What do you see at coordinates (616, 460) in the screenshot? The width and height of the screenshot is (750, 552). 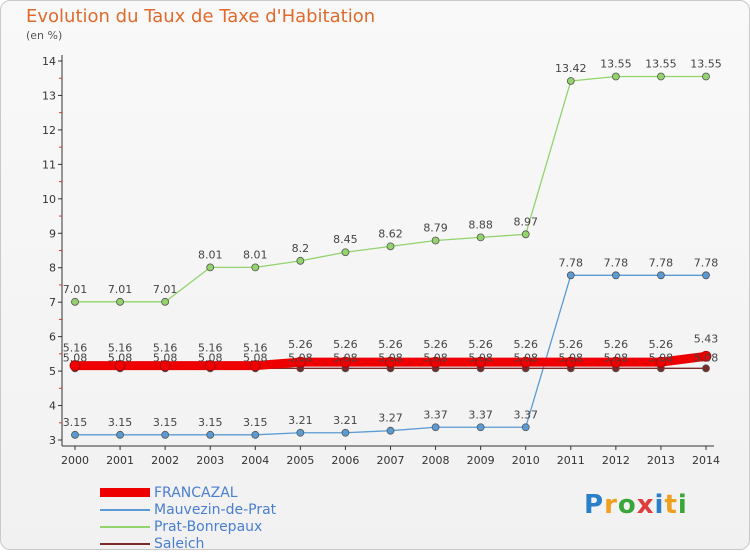 I see `x-tick-label: 2012` at bounding box center [616, 460].